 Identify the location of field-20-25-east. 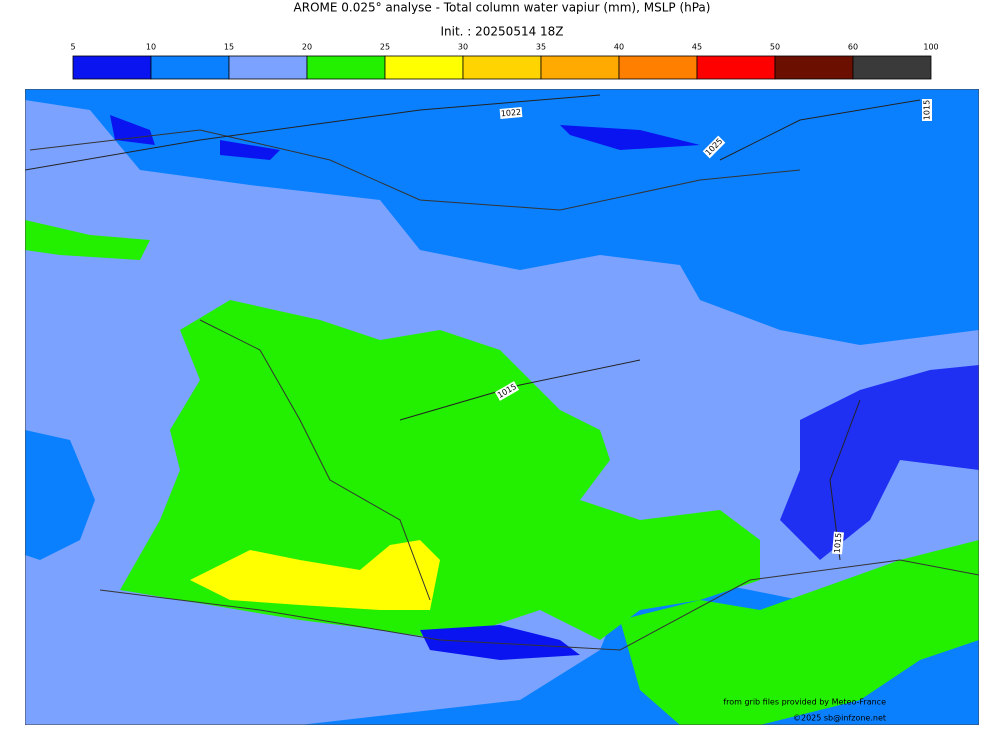
(799, 632).